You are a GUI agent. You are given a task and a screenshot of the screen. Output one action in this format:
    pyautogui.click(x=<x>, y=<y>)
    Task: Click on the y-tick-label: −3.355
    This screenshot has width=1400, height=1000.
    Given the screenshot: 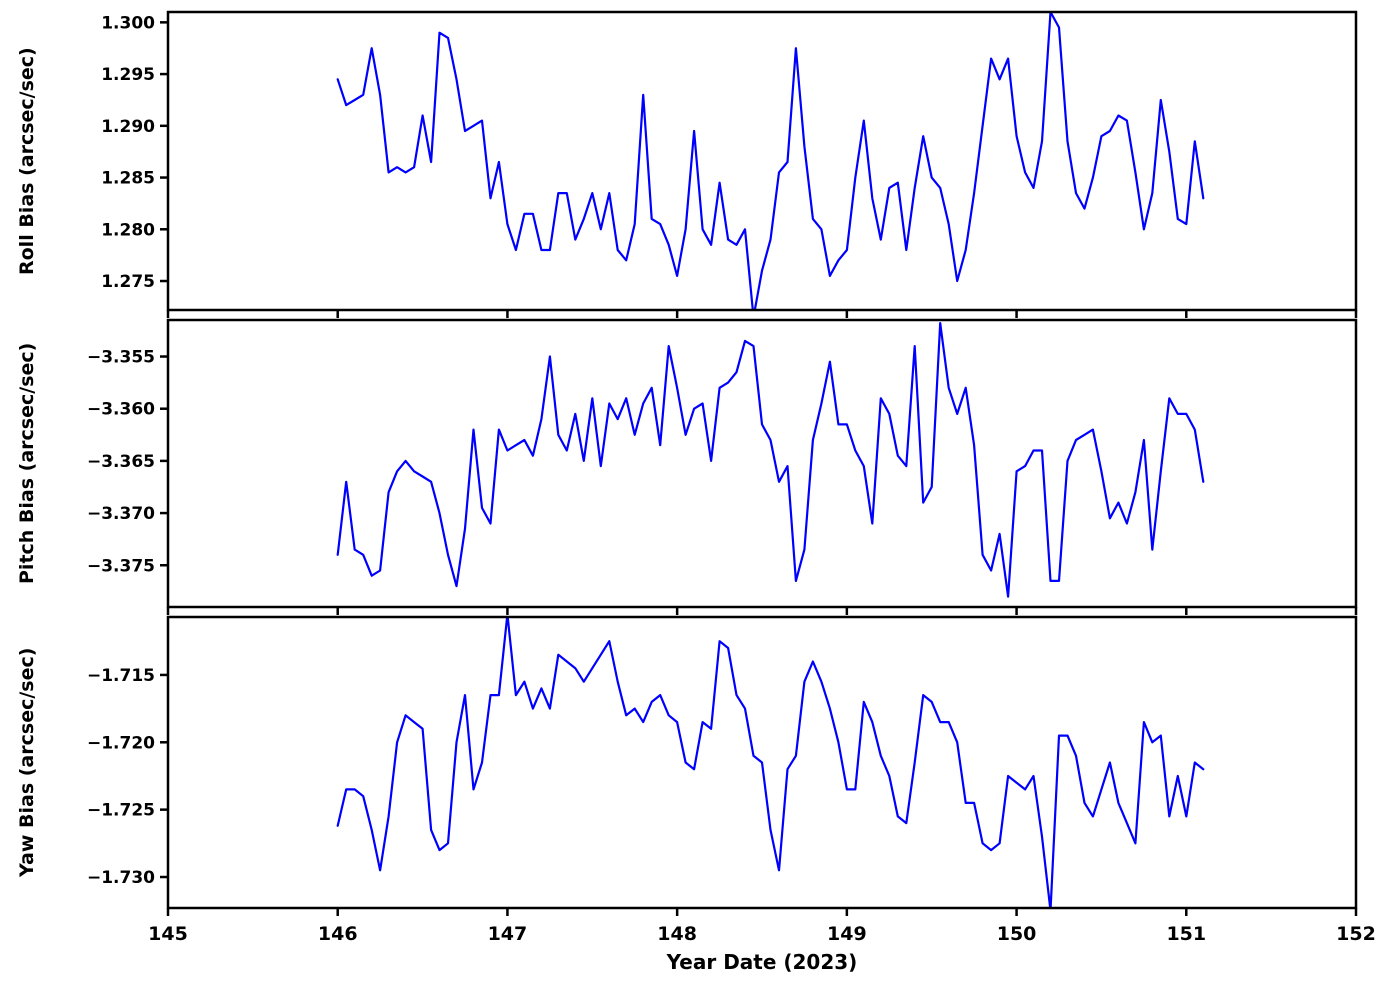 What is the action you would take?
    pyautogui.click(x=121, y=358)
    